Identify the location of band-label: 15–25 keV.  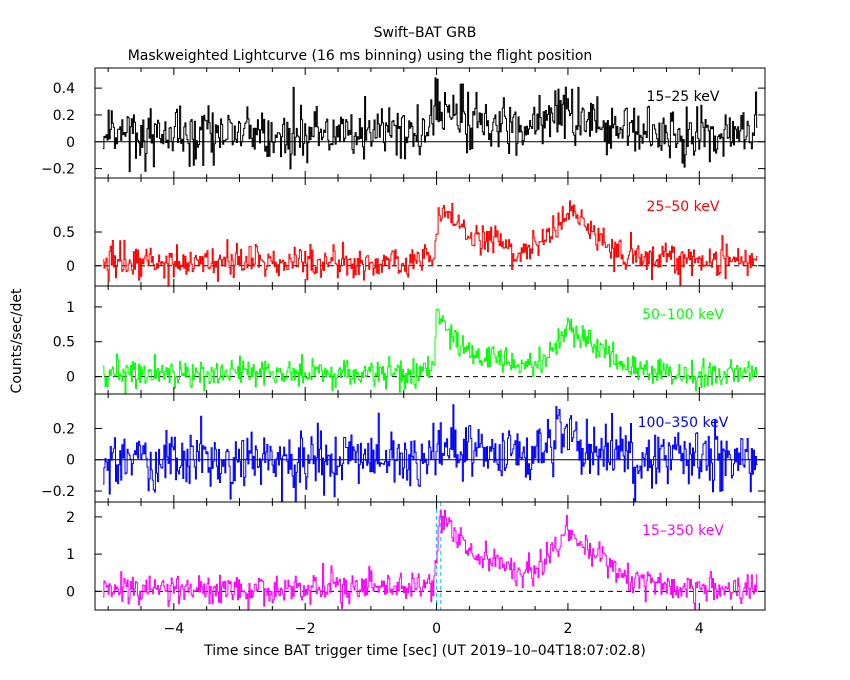
(683, 97).